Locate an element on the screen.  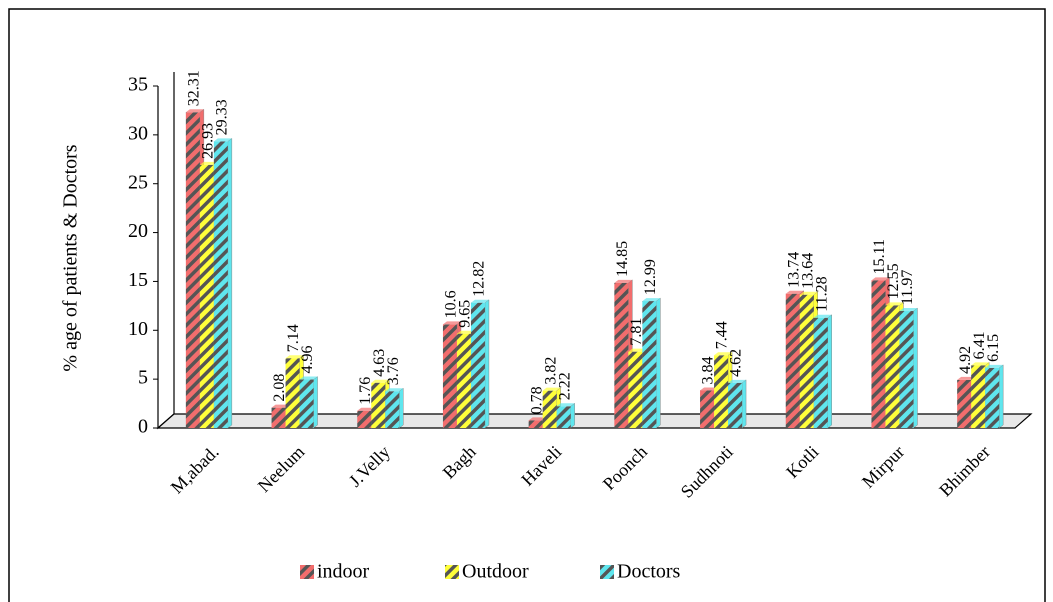
data-label: 13.64 is located at coordinates (807, 271).